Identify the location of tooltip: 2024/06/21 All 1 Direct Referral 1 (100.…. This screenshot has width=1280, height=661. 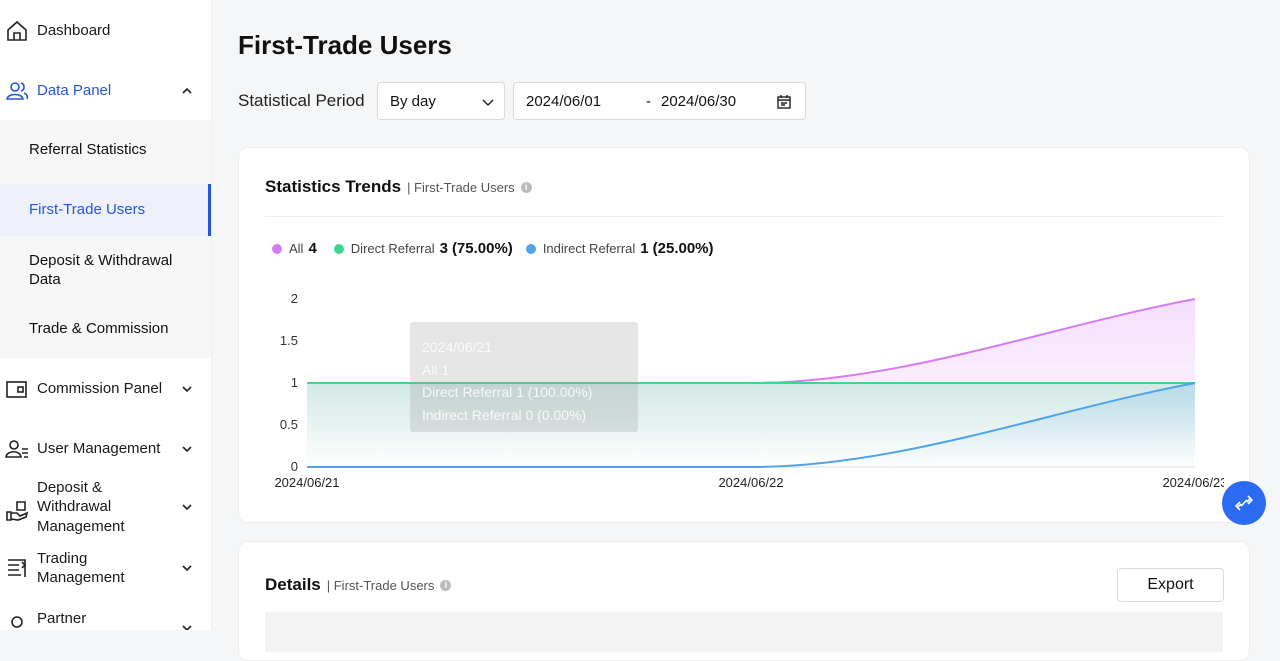
(524, 377).